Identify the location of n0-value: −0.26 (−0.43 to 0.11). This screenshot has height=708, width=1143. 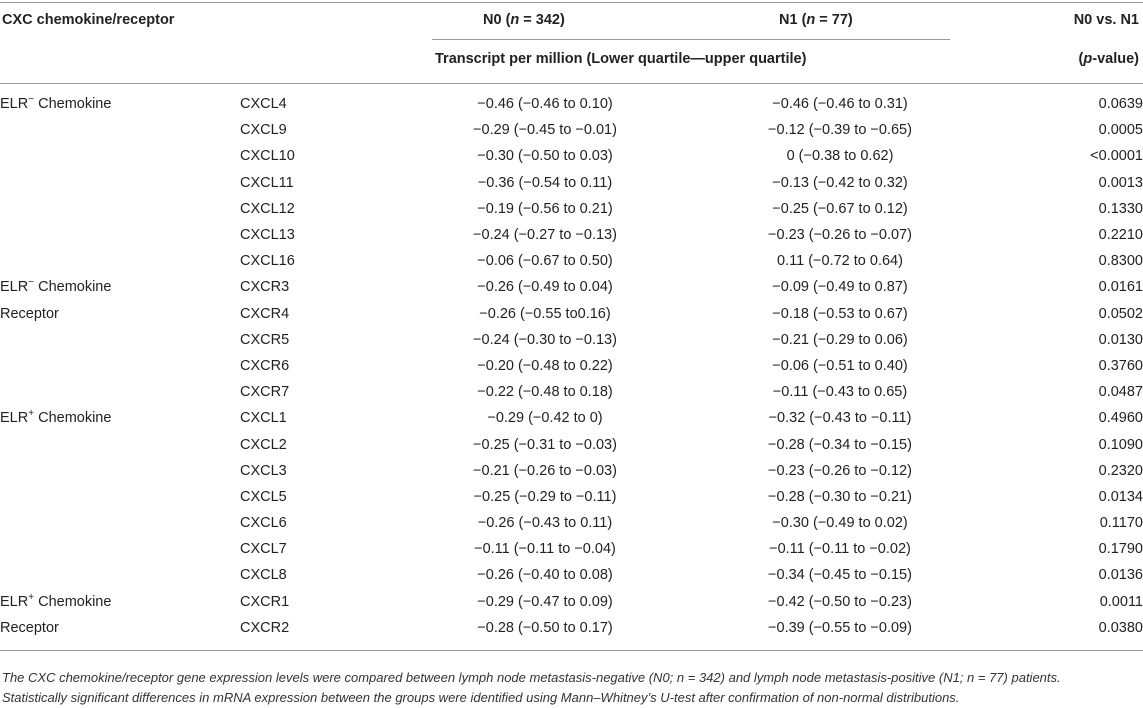
(545, 523).